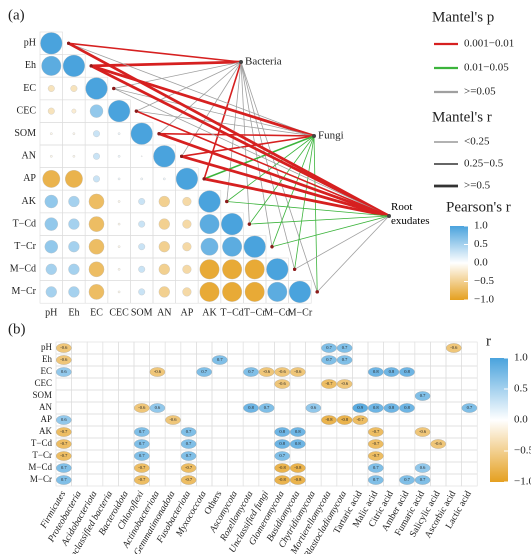 This screenshot has height=554, width=531. Describe the element at coordinates (484, 281) in the screenshot. I see `colorbar-tick-label: −0.5` at that location.